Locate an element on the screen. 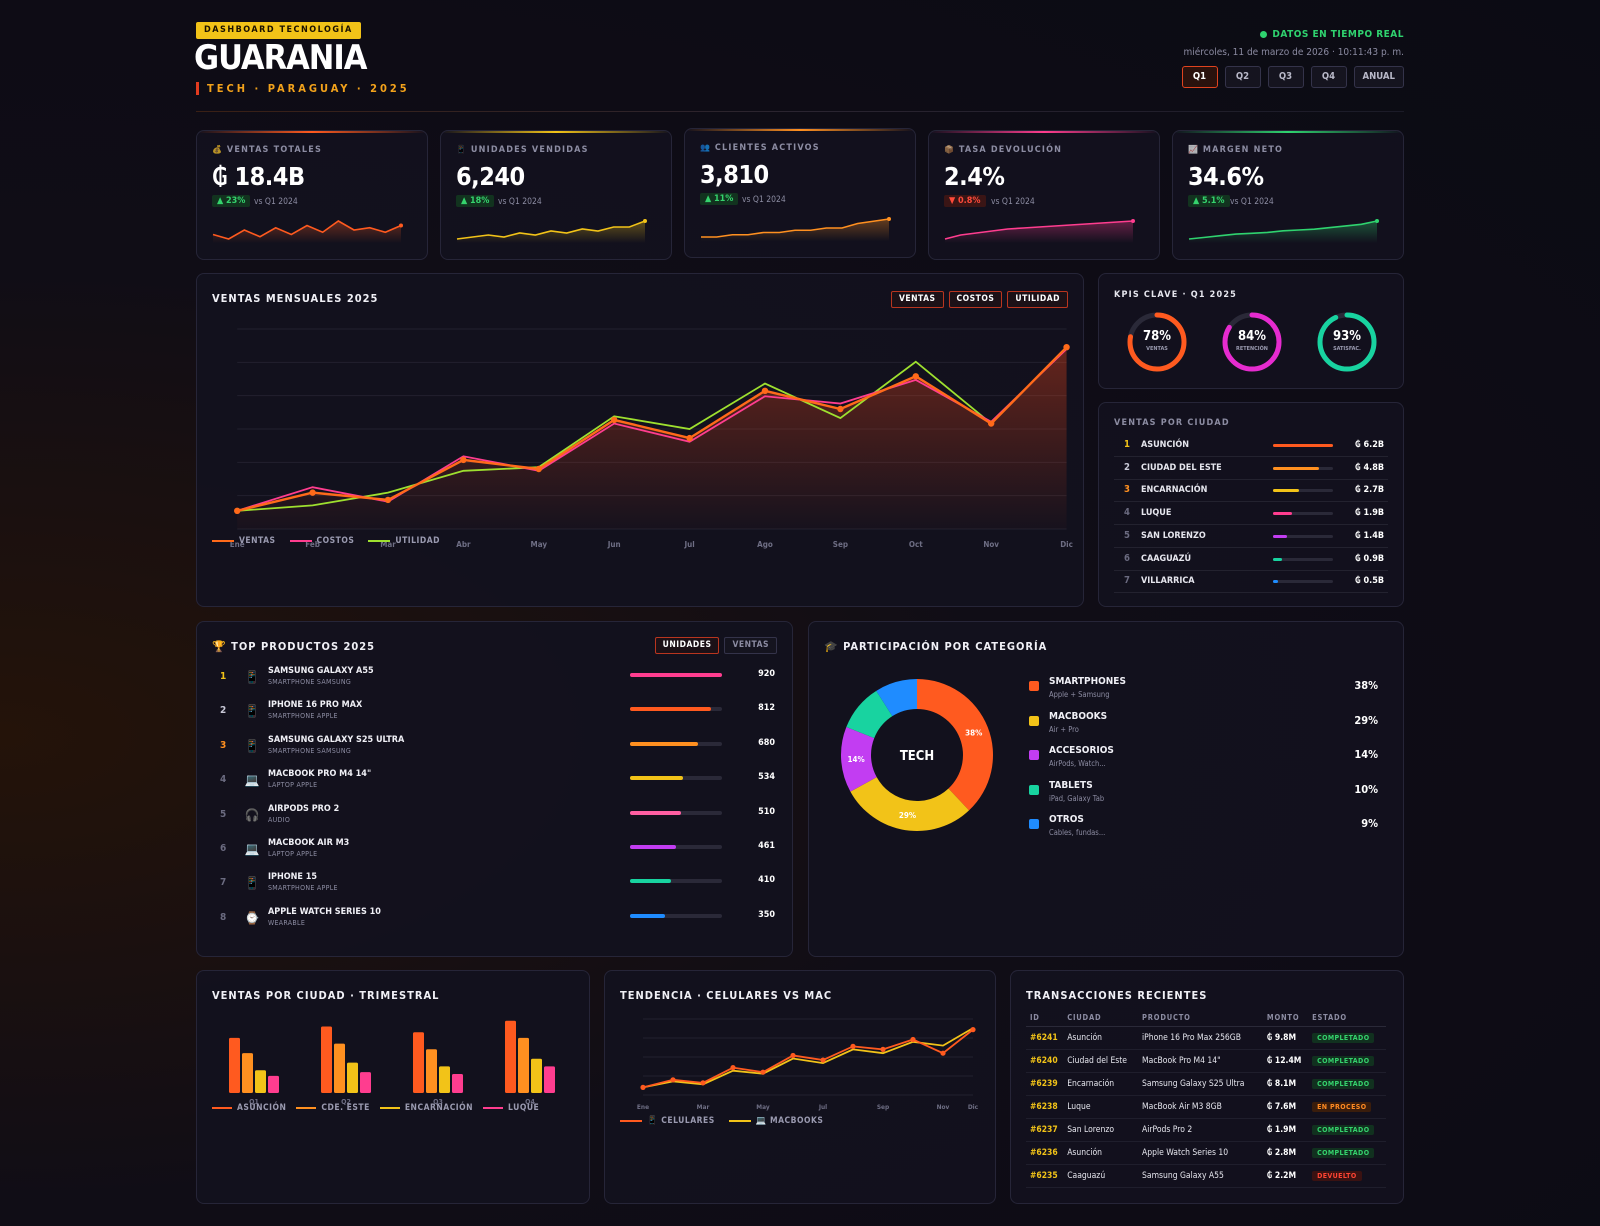 This screenshot has height=1226, width=1600. legend-item-ventas: VENTAS is located at coordinates (244, 541).